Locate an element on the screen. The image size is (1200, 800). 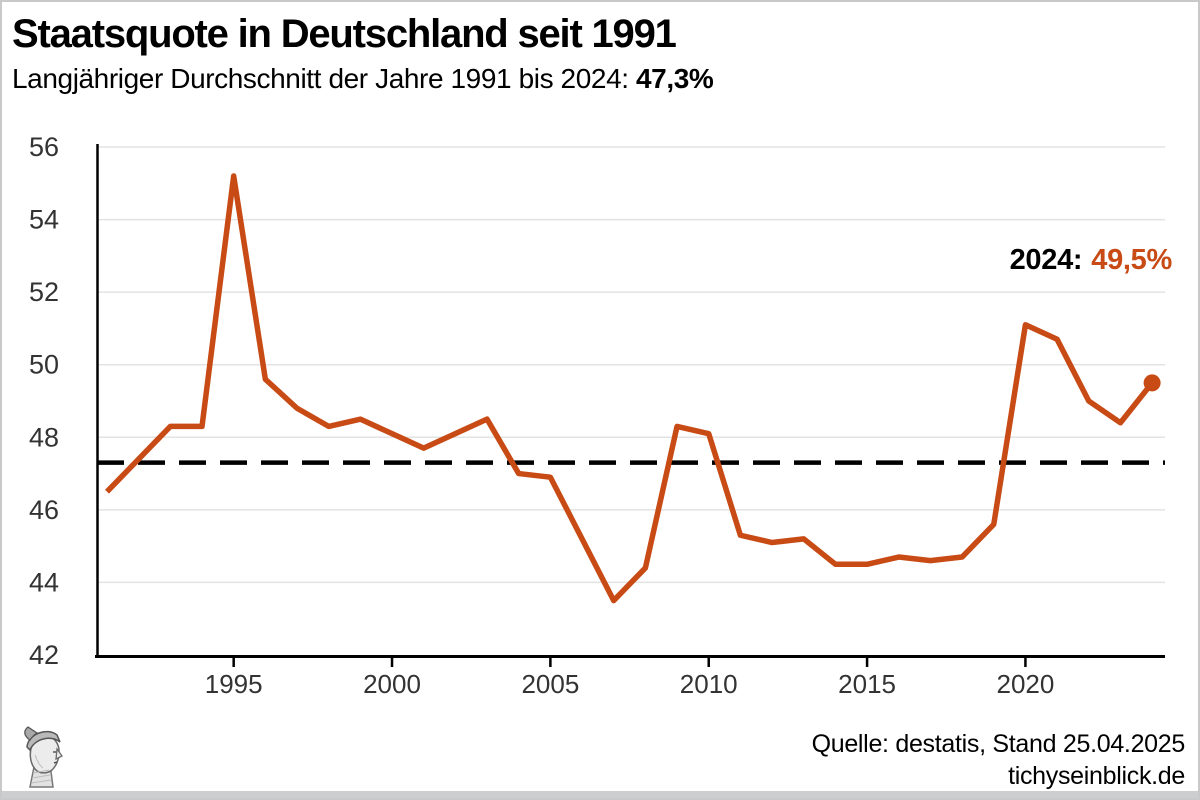
source-line: Quelle: destatis, Stand 25.04.2025 is located at coordinates (998, 744).